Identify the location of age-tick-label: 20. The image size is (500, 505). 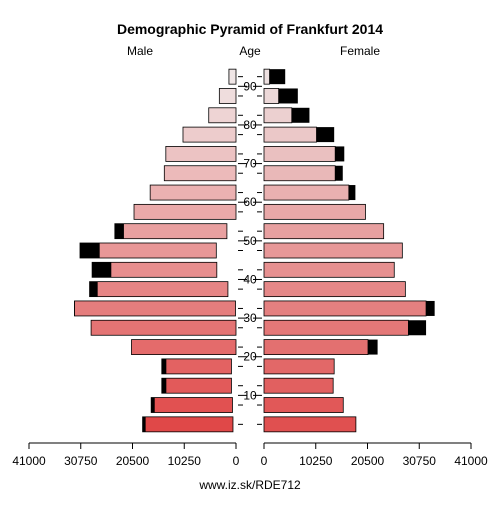
(250, 357).